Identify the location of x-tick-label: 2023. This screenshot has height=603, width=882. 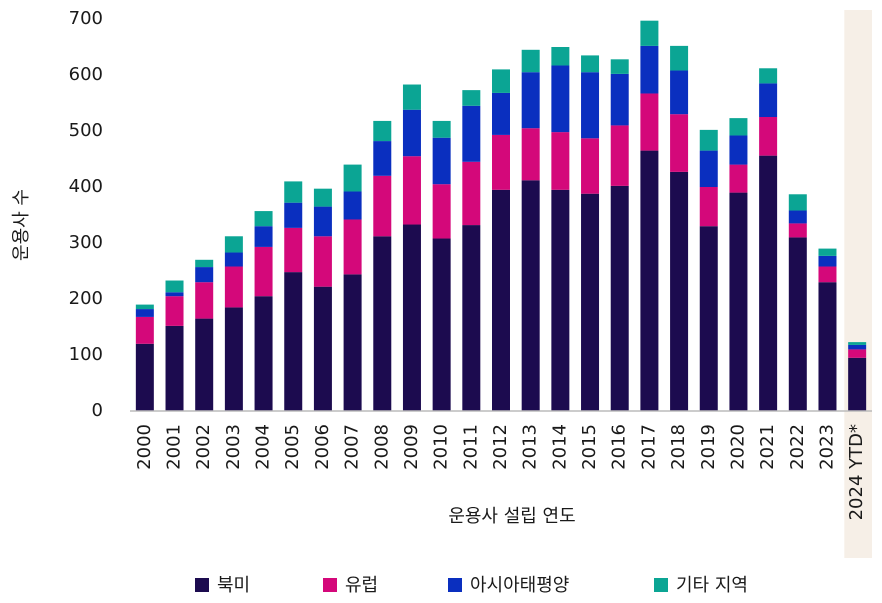
(826, 447).